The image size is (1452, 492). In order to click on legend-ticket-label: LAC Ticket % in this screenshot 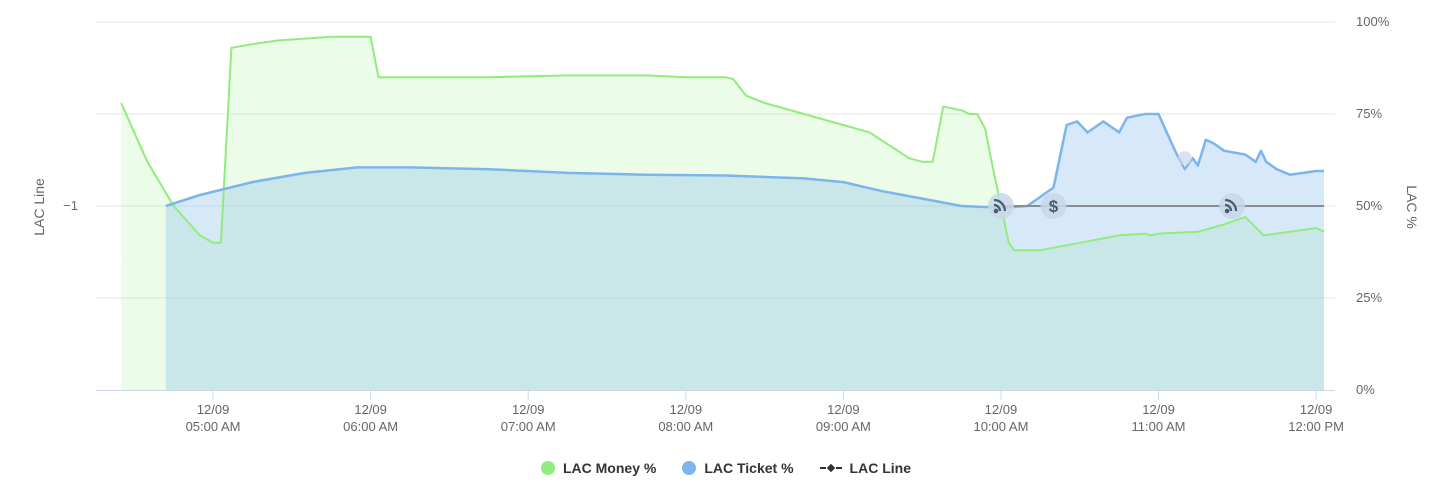, I will do `click(749, 468)`.